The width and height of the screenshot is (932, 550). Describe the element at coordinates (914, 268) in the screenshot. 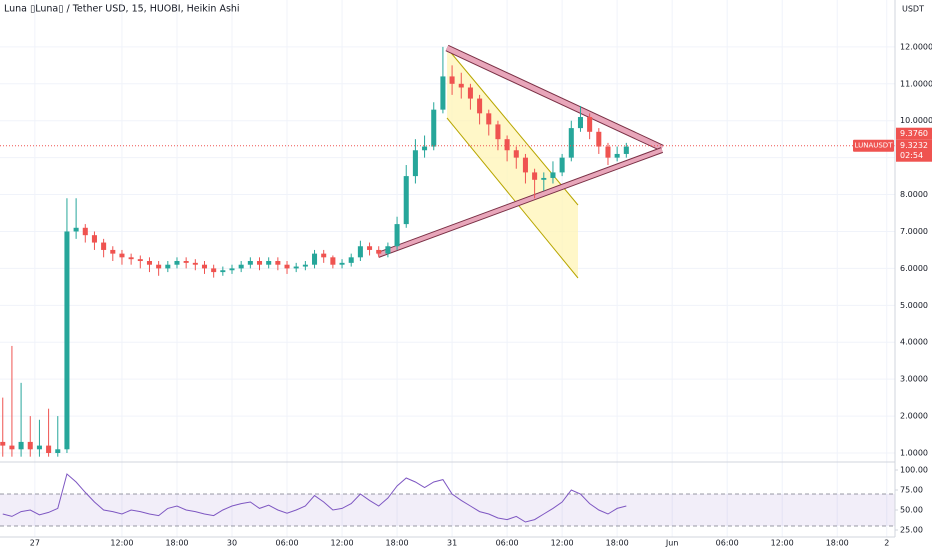

I see `y-tick-label: 6.0000` at that location.